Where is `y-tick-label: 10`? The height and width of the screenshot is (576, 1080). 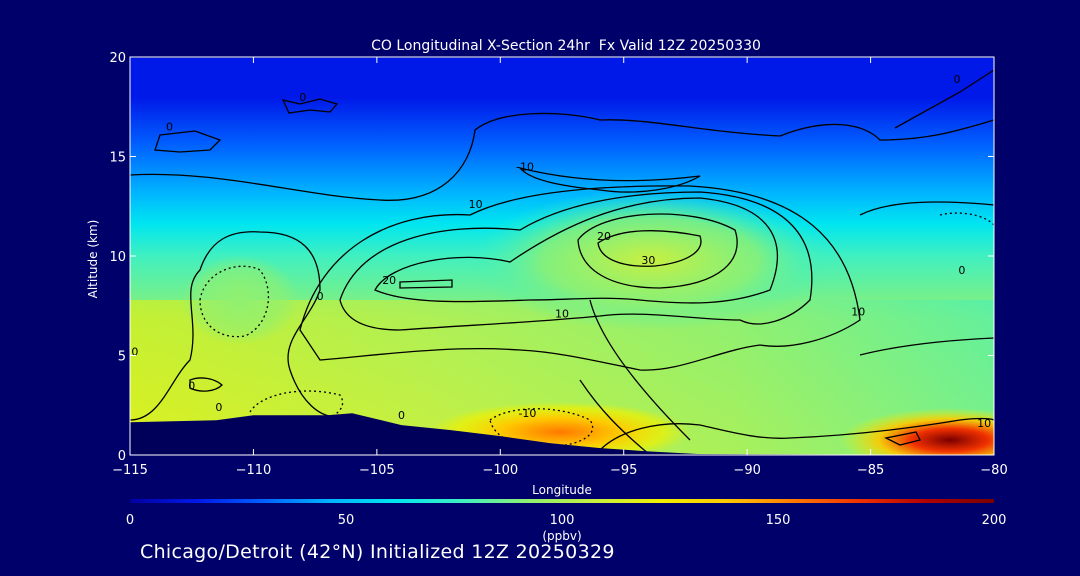 y-tick-label: 10 is located at coordinates (117, 257).